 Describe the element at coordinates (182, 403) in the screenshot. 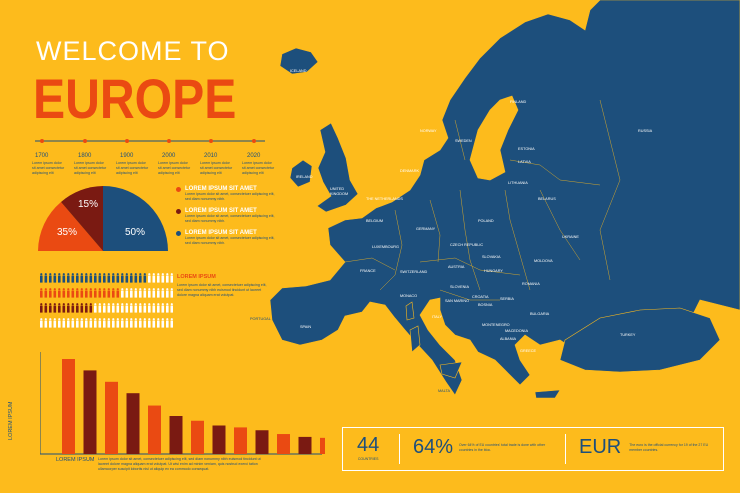

I see `bar-chart` at that location.